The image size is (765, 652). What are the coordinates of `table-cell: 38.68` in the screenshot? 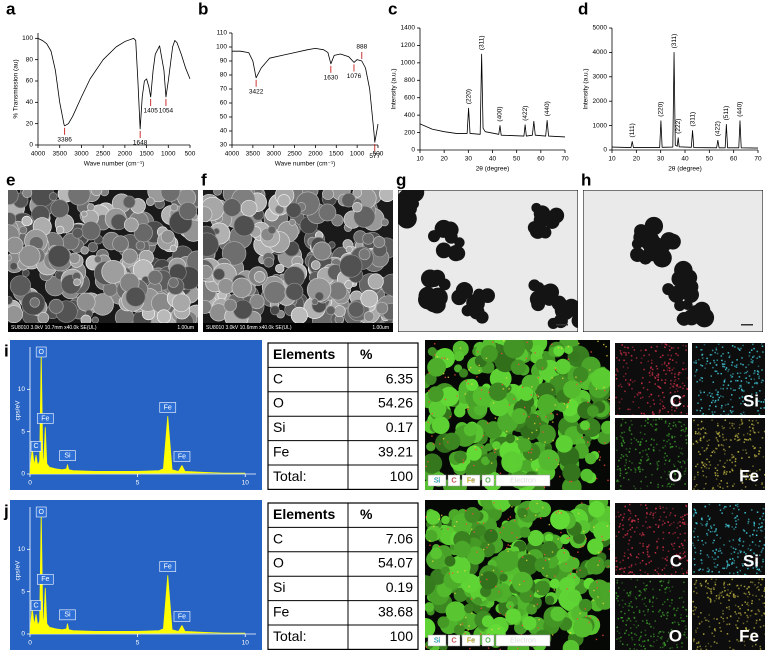 It's located at (395, 612).